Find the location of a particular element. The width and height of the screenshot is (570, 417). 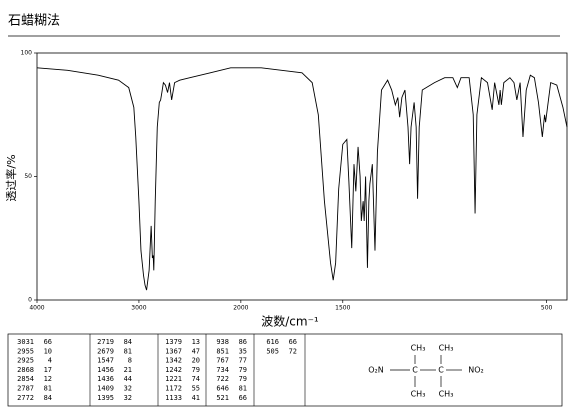

chart-title: 石蜡糊法 is located at coordinates (34, 21).